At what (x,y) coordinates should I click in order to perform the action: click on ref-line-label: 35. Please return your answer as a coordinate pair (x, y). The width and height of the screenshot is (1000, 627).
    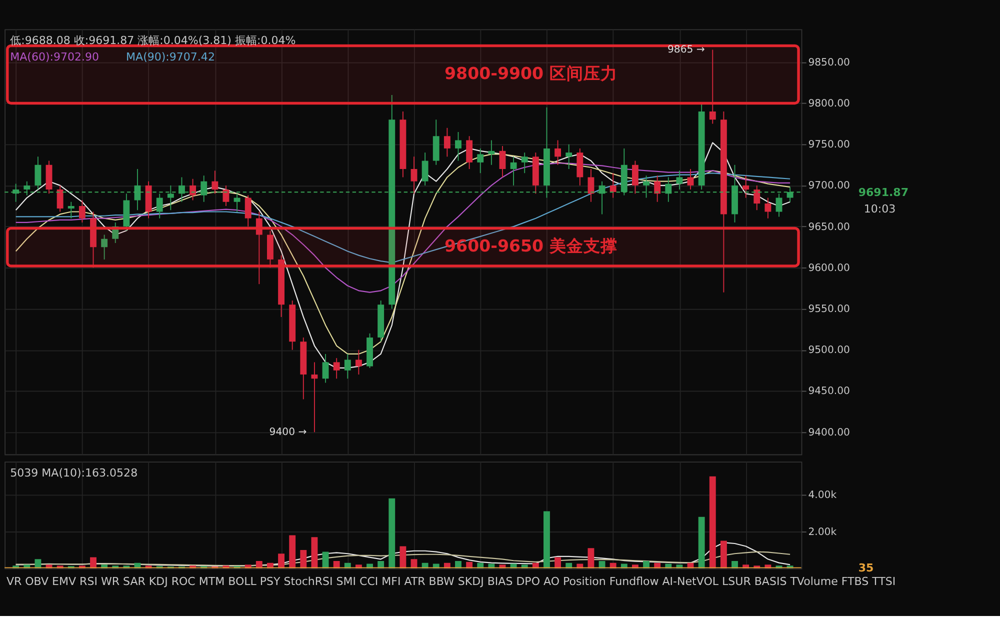
    Looking at the image, I should click on (866, 567).